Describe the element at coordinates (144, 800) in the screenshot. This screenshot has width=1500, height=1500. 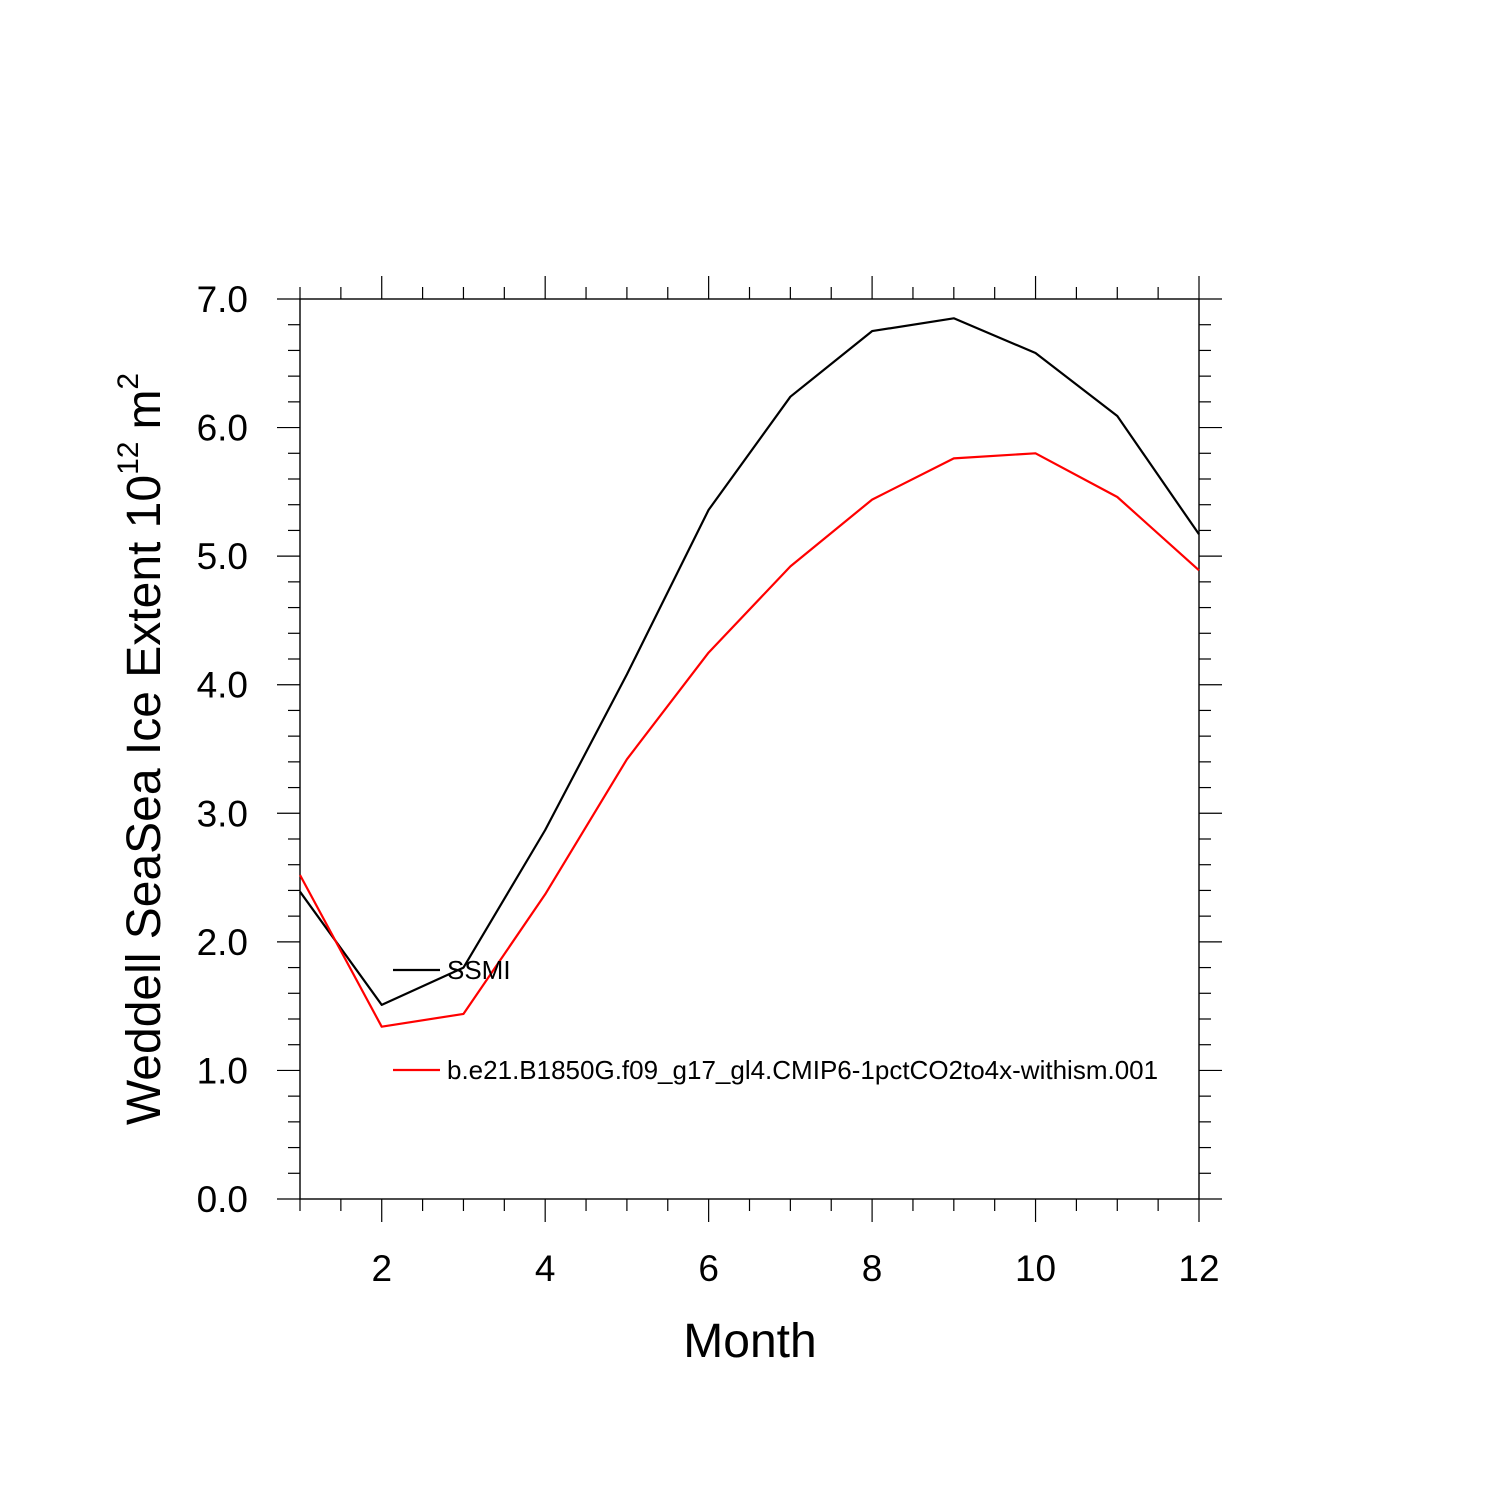
I see `y-axis-title-main: Weddell SeaSea Ice Extent 10` at that location.